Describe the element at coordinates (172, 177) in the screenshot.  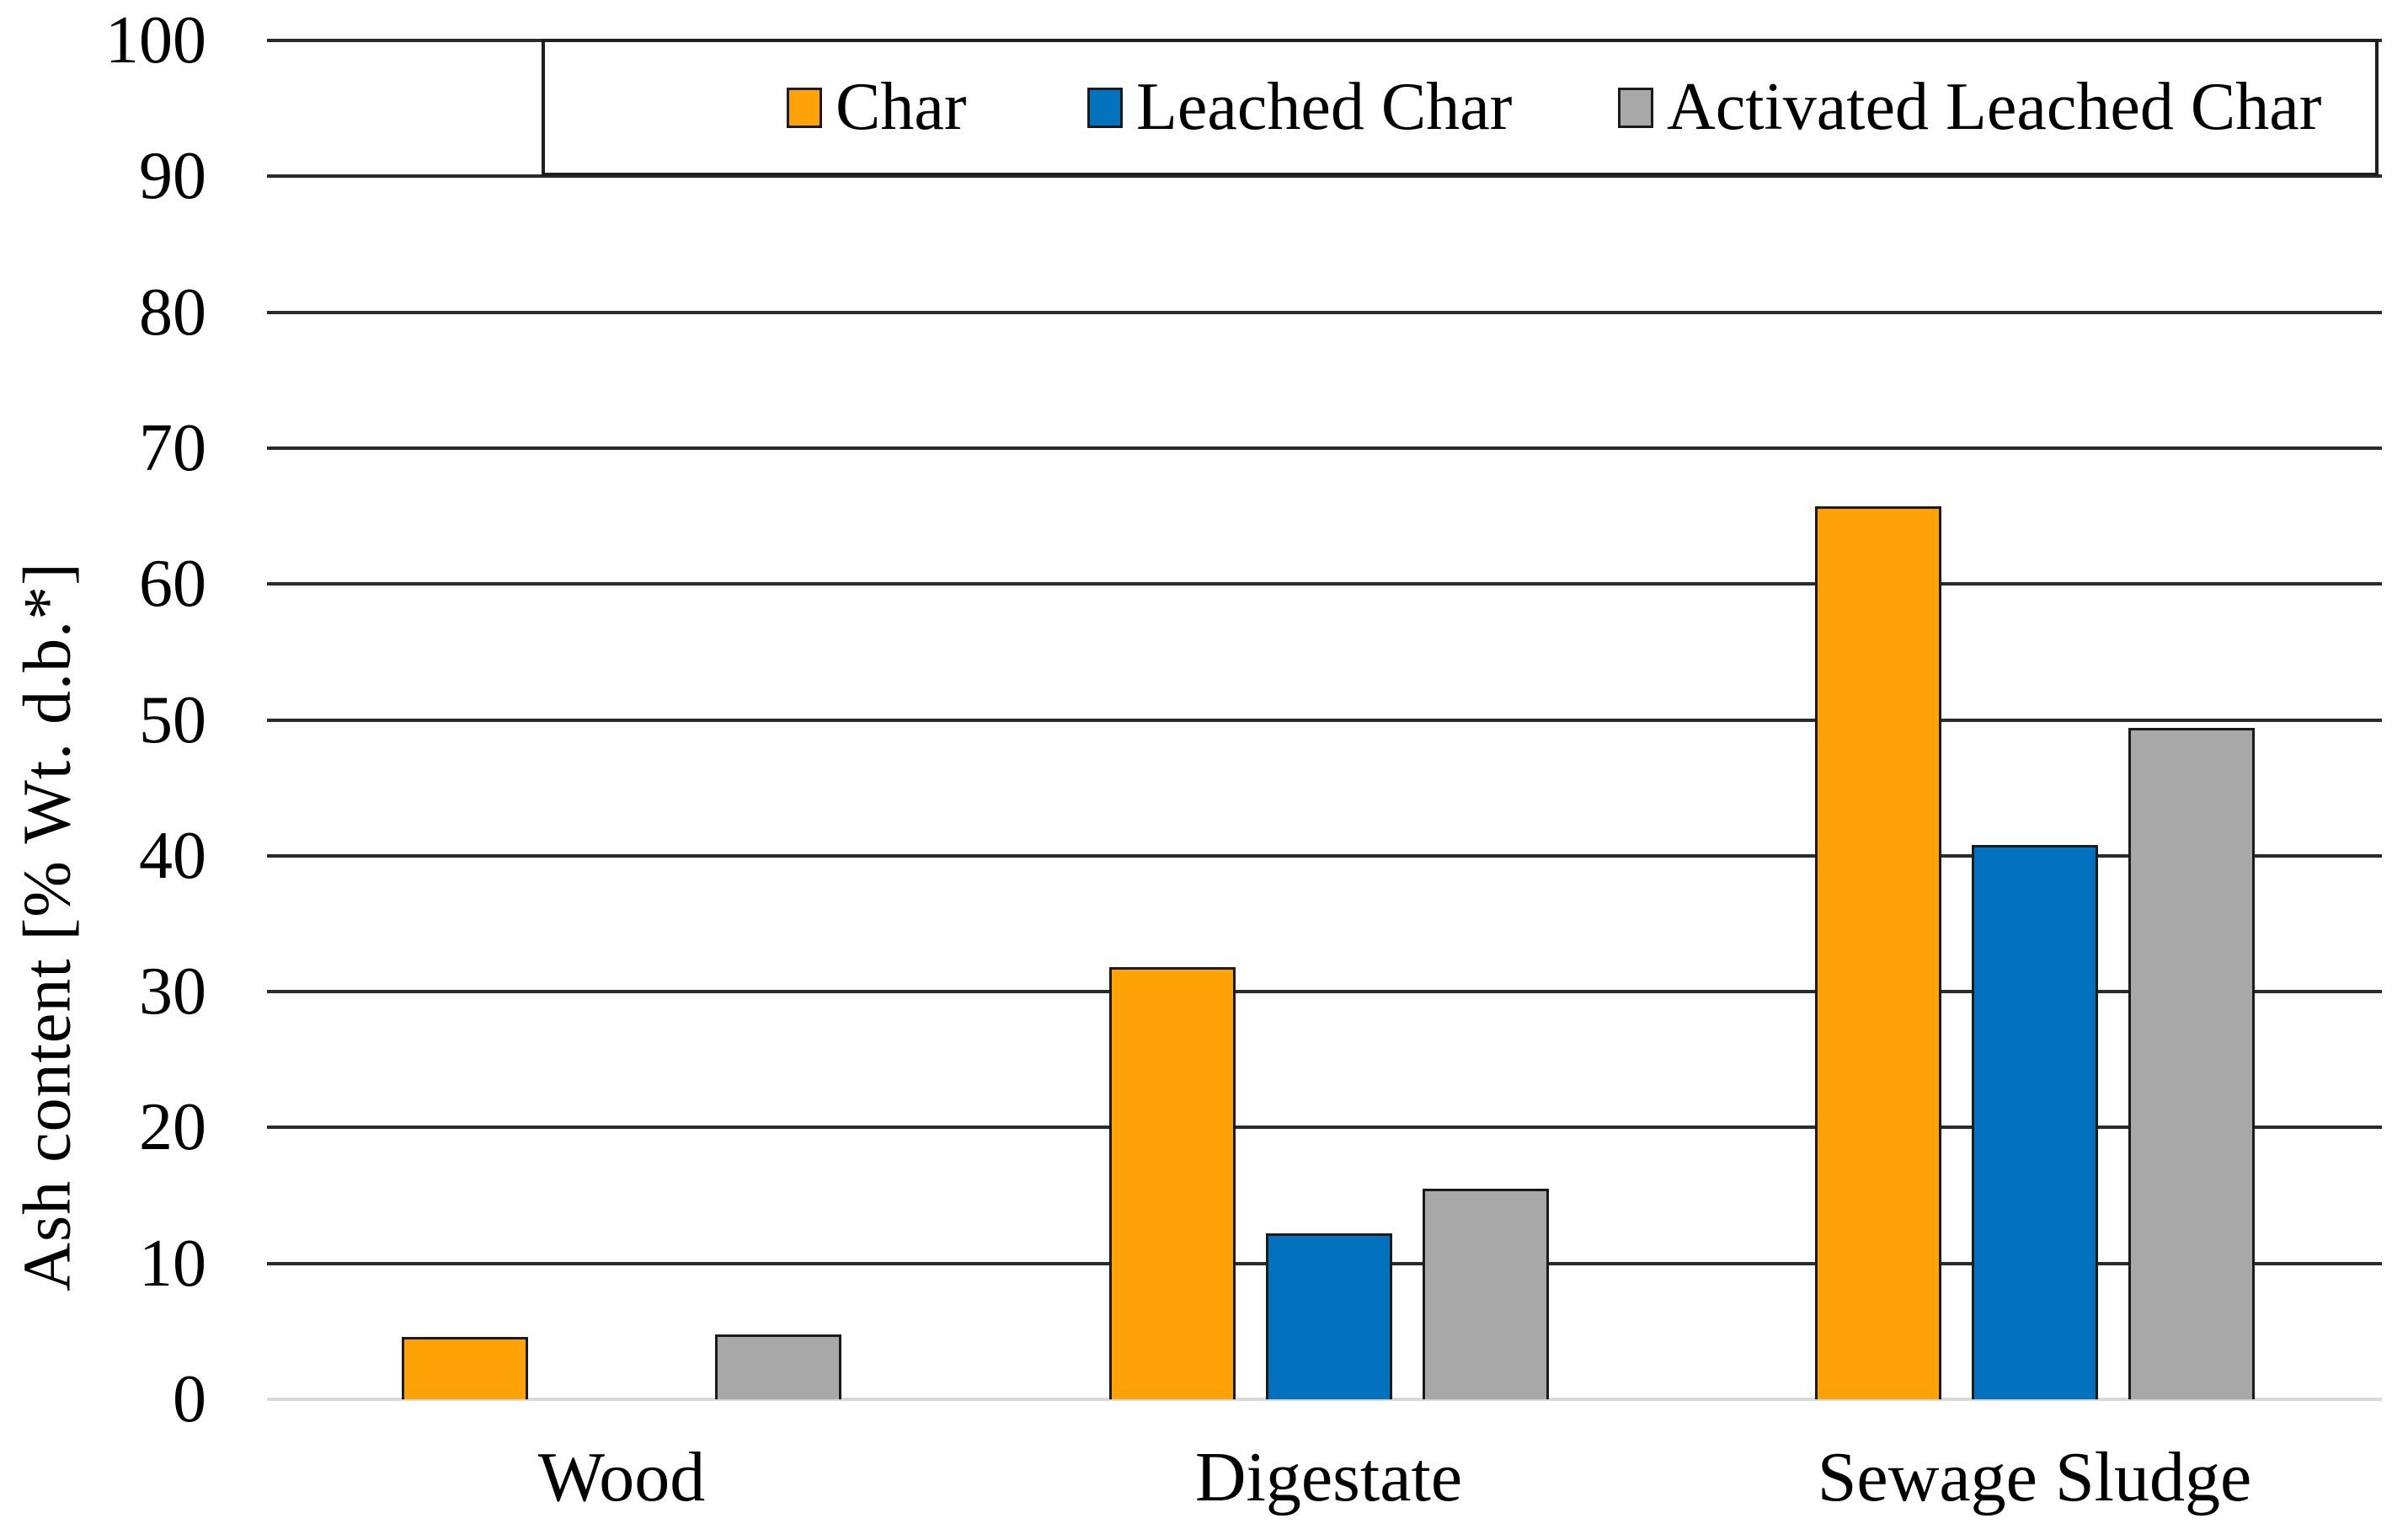
I see `y-tick-label-90: 90` at that location.